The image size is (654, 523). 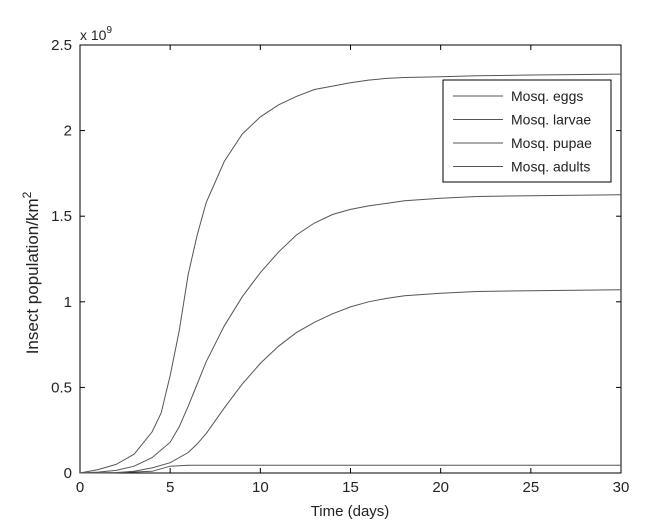 I want to click on y-tick-label: 0.5, so click(x=61, y=387).